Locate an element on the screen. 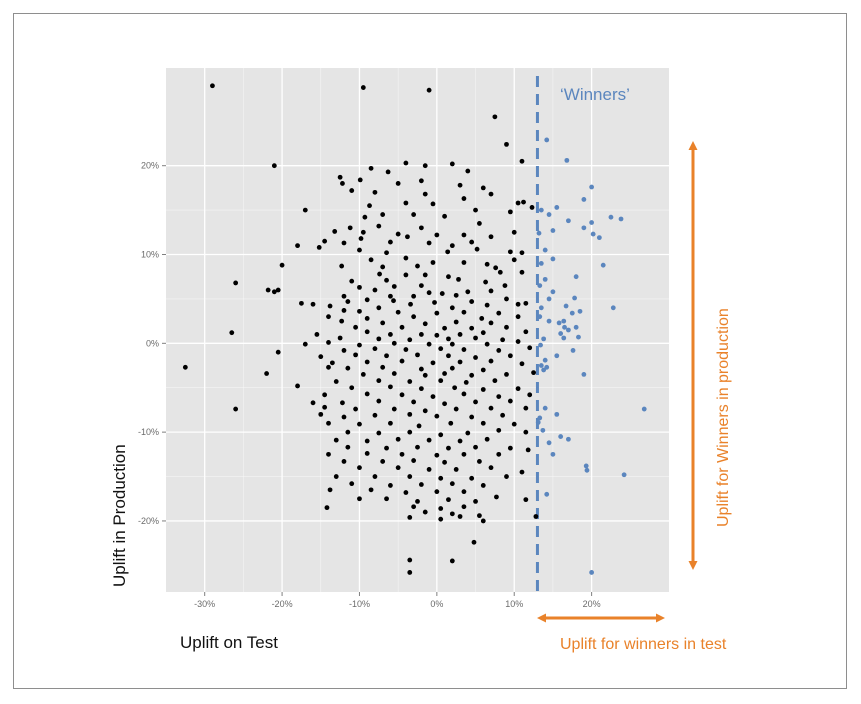  x-tick-label: 20% is located at coordinates (592, 604).